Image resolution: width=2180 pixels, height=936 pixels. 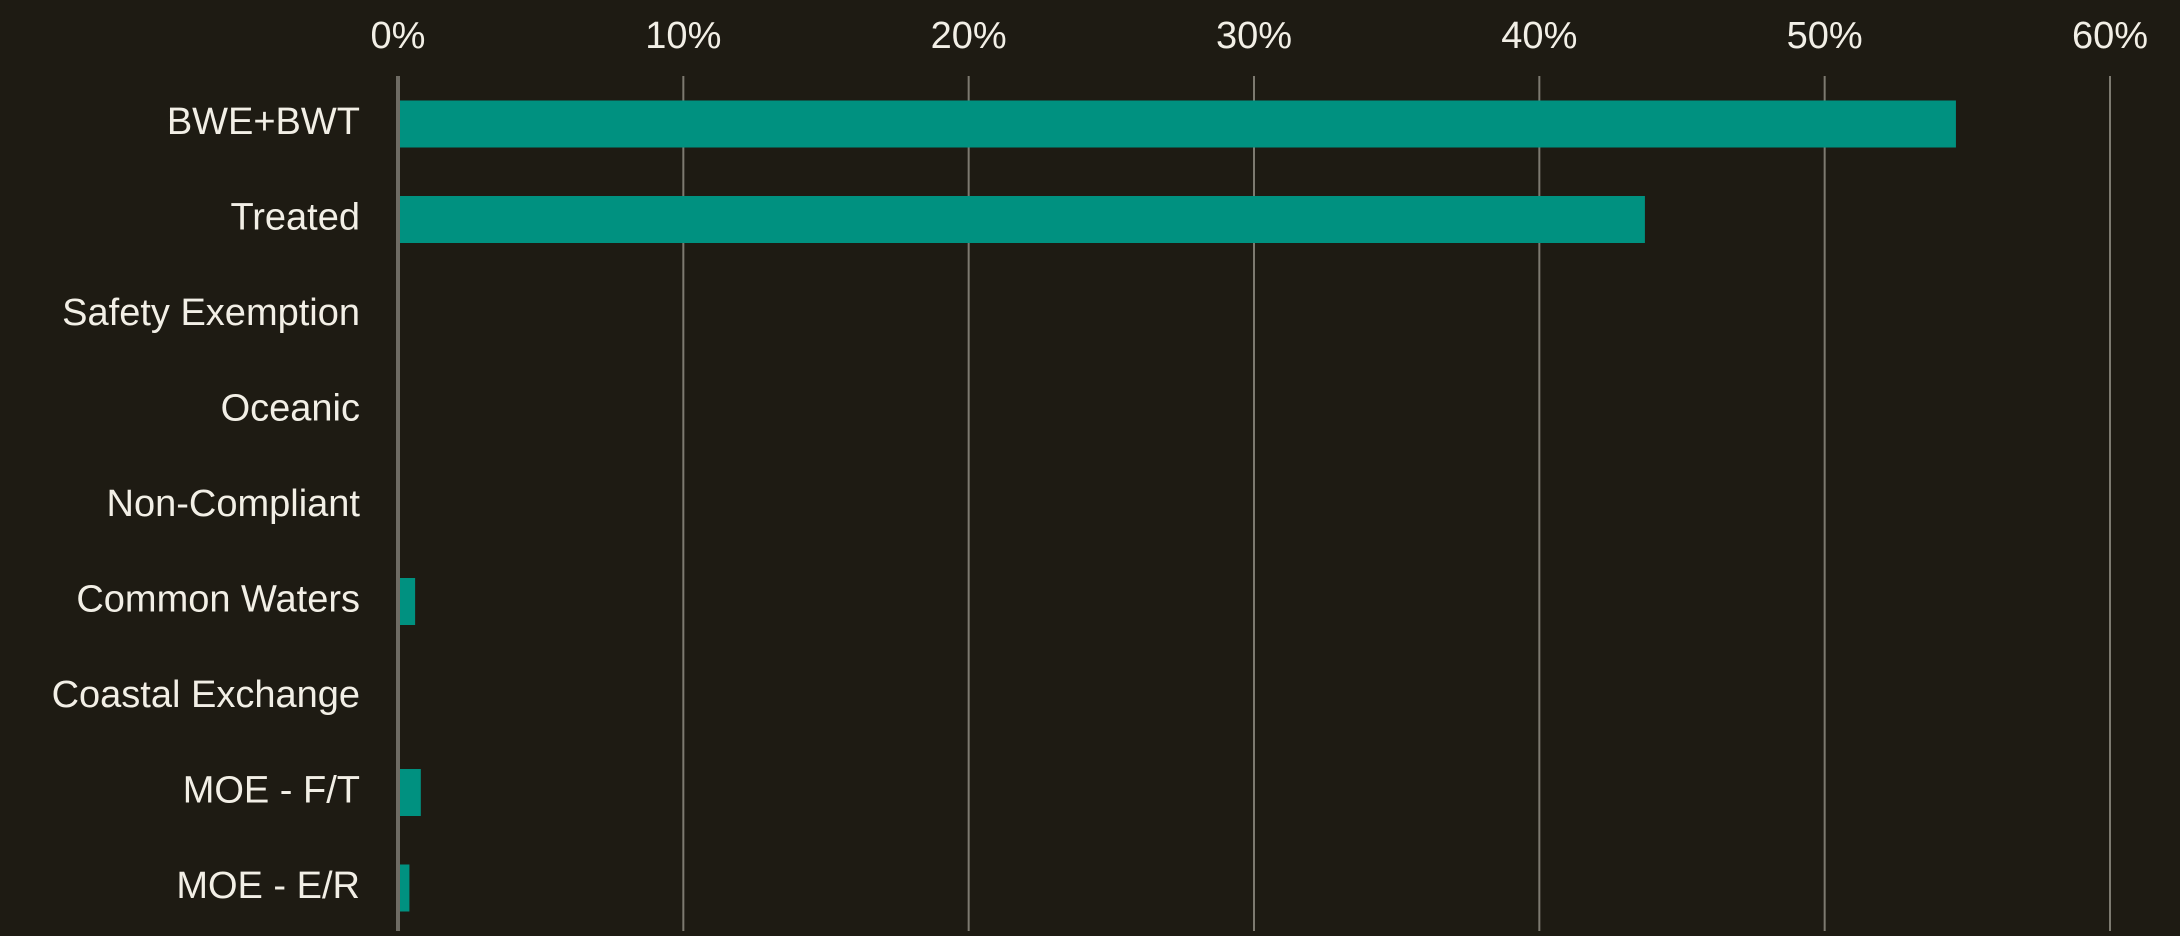 I want to click on x-tick-labels: 0% 10% 20% 30% 40% 50% 60%, so click(x=1259, y=36).